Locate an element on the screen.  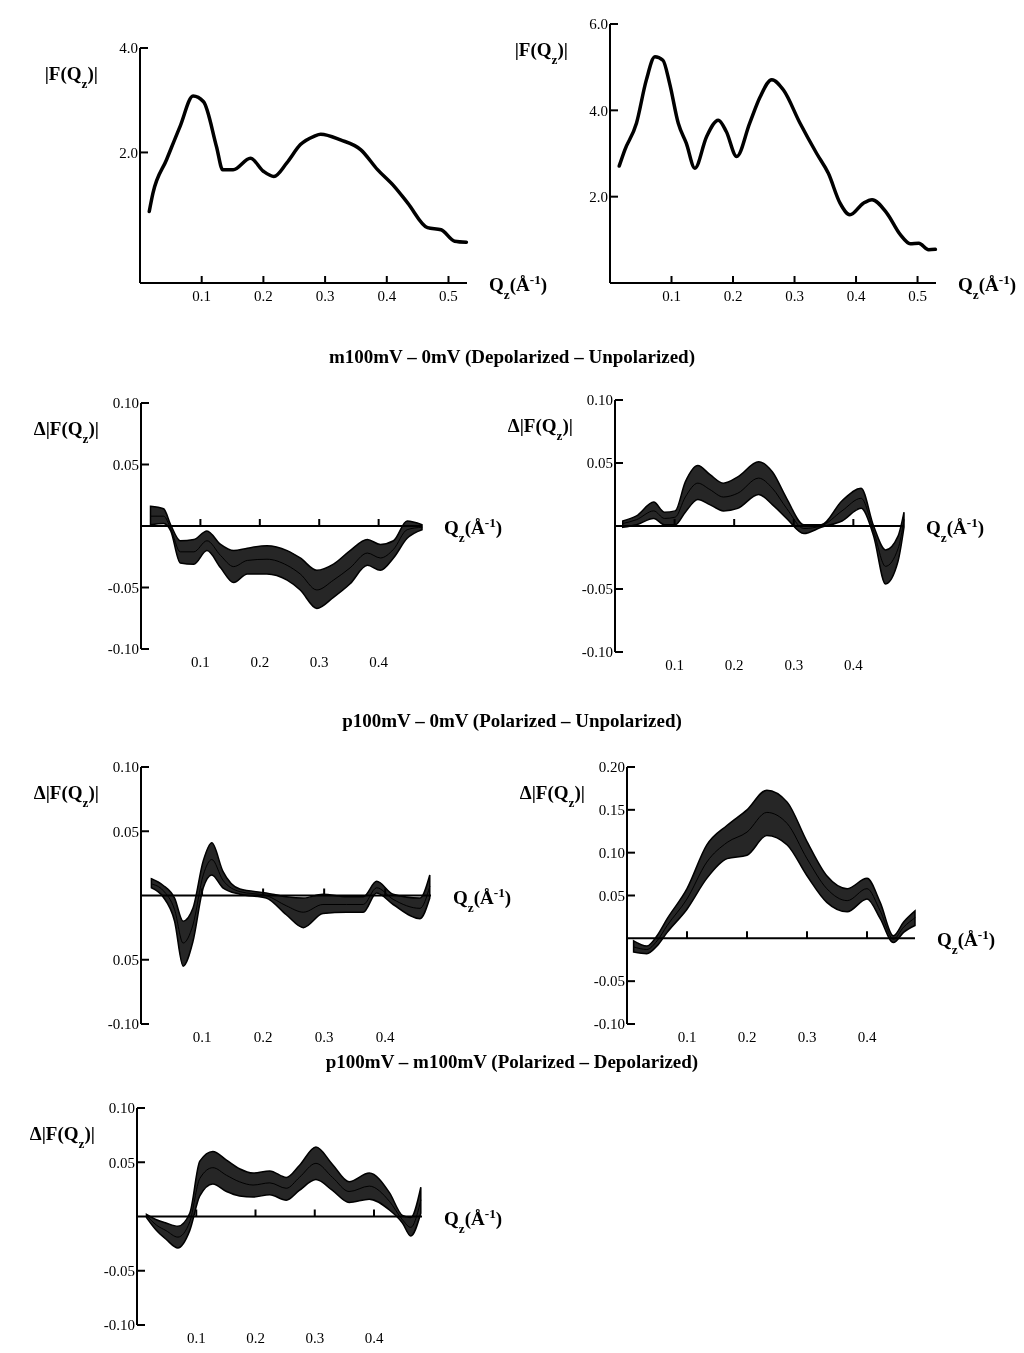
text: m100mV – 0mV (Depolarized – Unpolarized) is located at coordinates (512, 357).